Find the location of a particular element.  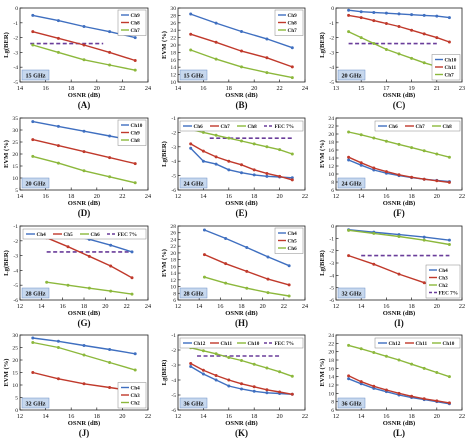

legend-label: Ch8 is located at coordinates (448, 127).